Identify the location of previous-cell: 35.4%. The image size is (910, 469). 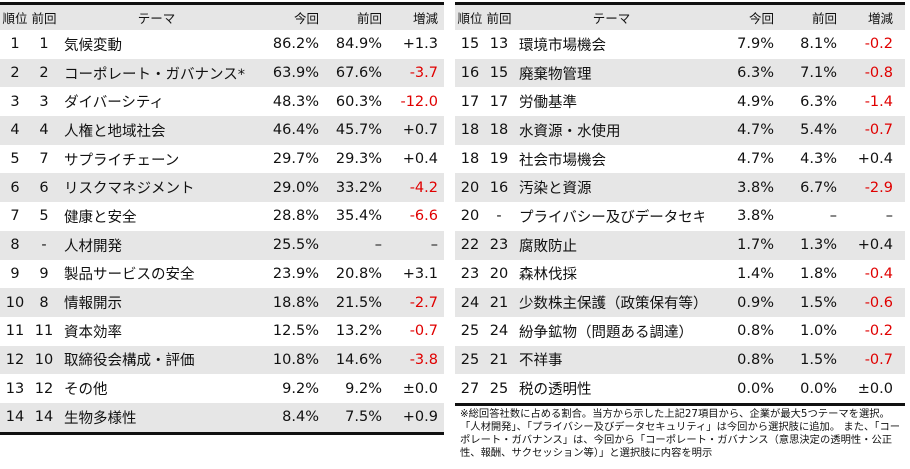
(358, 216).